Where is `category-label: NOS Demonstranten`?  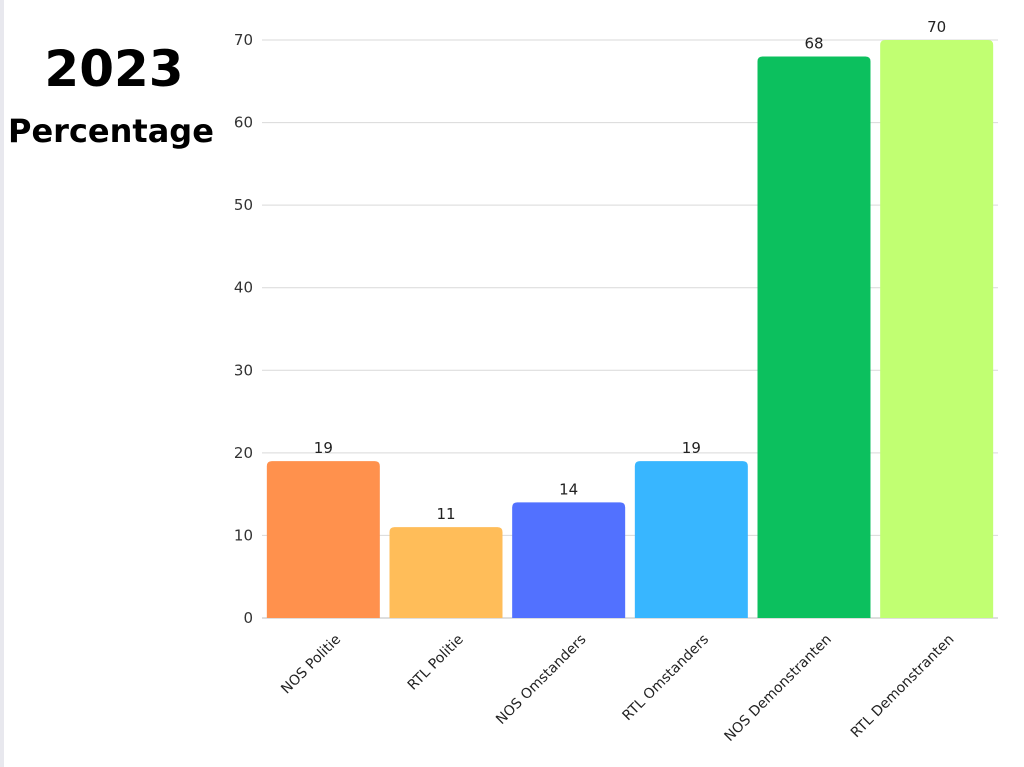 category-label: NOS Demonstranten is located at coordinates (778, 688).